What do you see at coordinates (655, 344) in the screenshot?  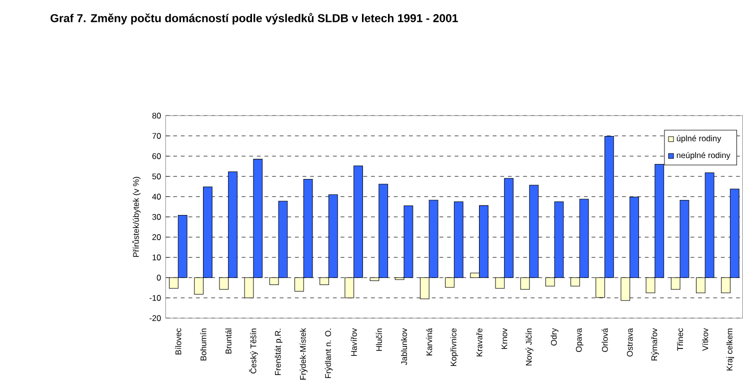 I see `x-tick-label: Rýmařov` at bounding box center [655, 344].